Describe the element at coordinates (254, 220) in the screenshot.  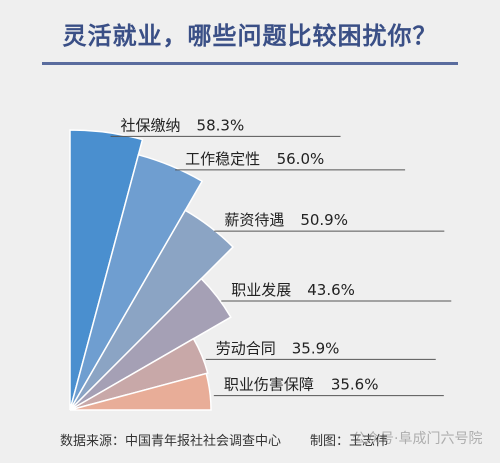
I see `category-label-3: 薪资待遇` at that location.